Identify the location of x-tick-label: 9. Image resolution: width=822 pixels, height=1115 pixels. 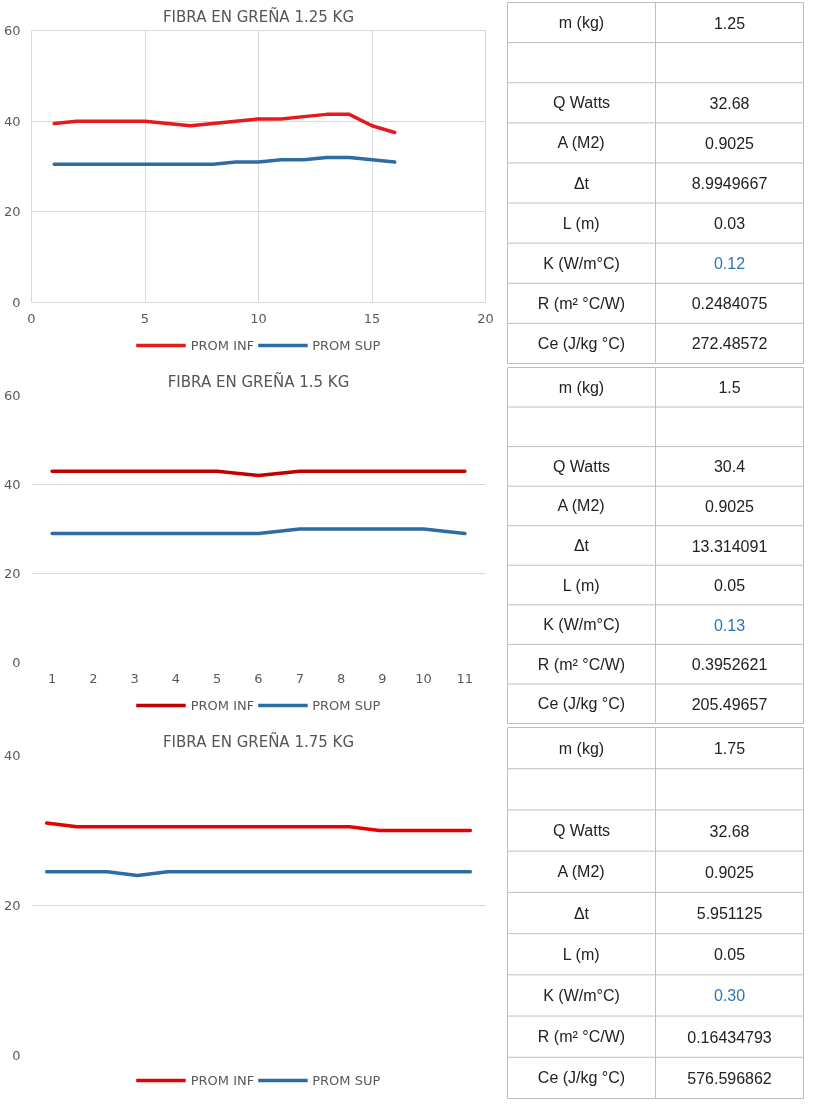
(382, 678).